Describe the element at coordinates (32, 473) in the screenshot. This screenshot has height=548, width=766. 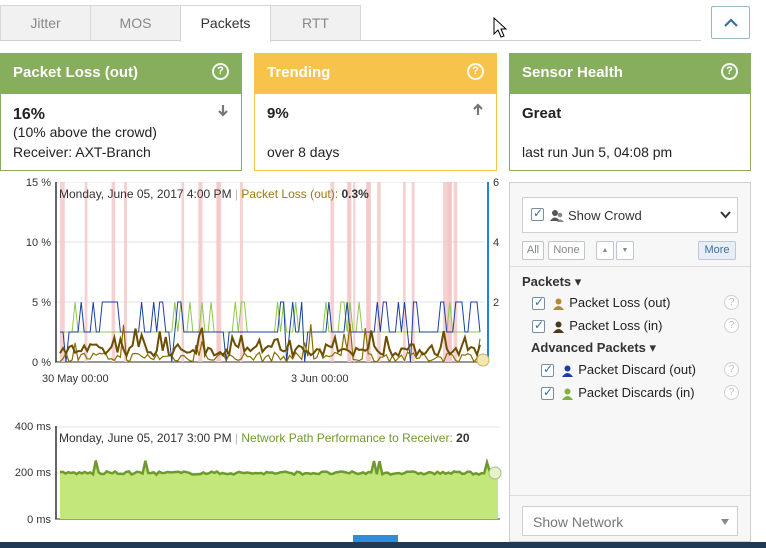
I see `y-tick-label: 200 ms` at that location.